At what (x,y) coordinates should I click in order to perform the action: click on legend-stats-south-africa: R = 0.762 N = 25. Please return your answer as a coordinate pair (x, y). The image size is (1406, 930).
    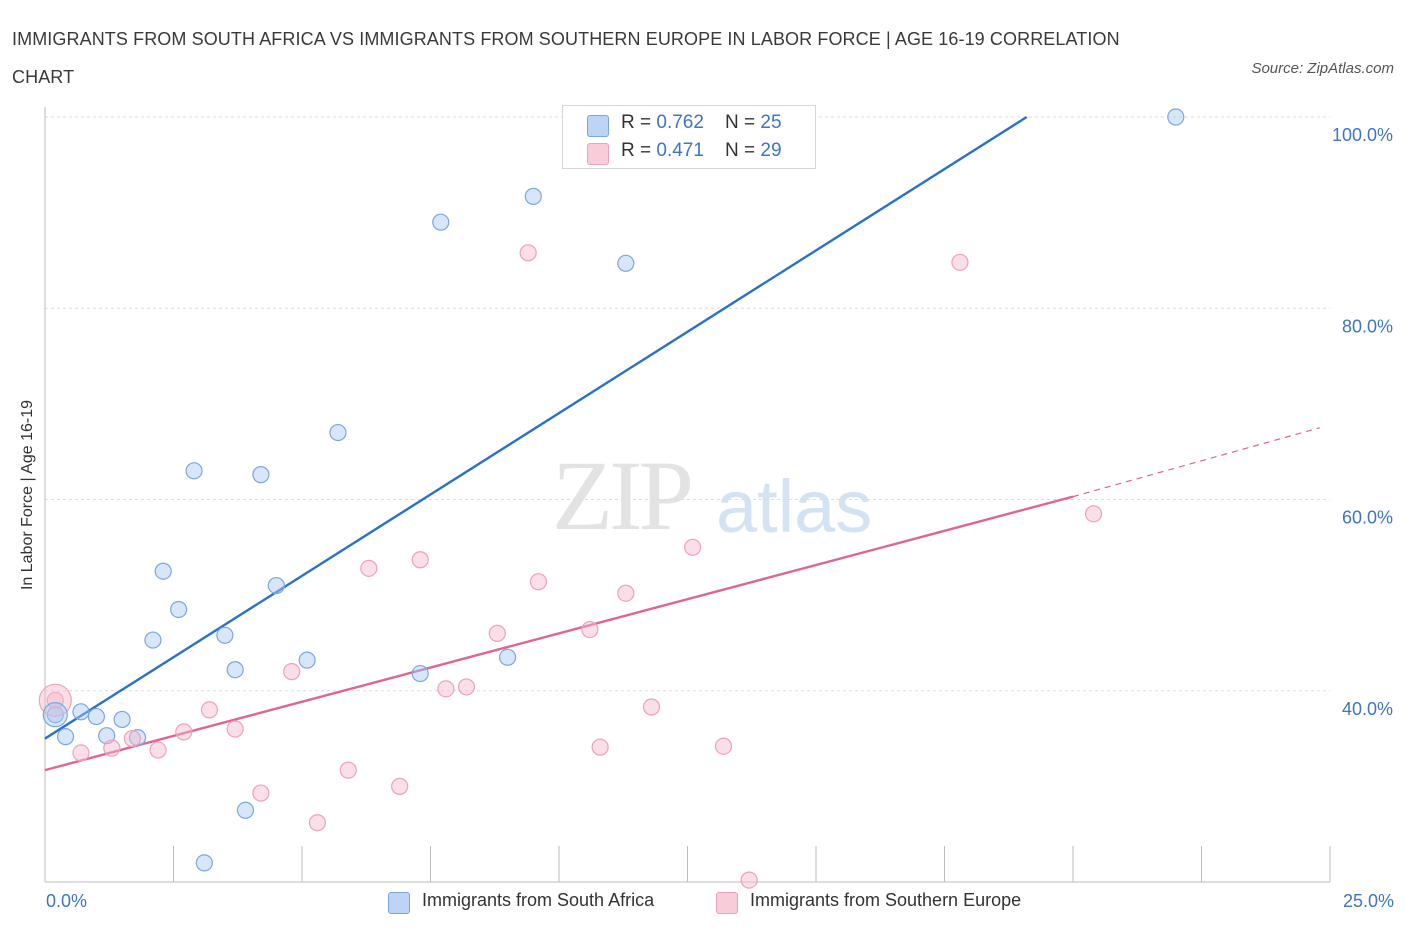
    Looking at the image, I should click on (701, 123).